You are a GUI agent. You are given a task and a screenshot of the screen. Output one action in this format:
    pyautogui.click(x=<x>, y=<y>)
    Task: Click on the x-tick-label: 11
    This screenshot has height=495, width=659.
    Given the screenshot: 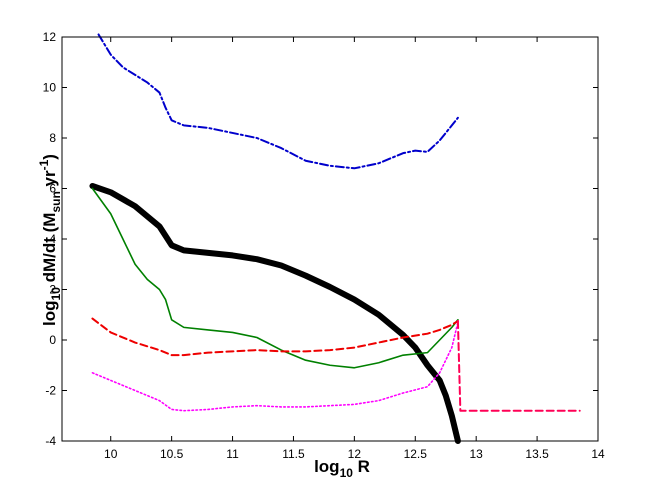 What is the action you would take?
    pyautogui.click(x=232, y=454)
    